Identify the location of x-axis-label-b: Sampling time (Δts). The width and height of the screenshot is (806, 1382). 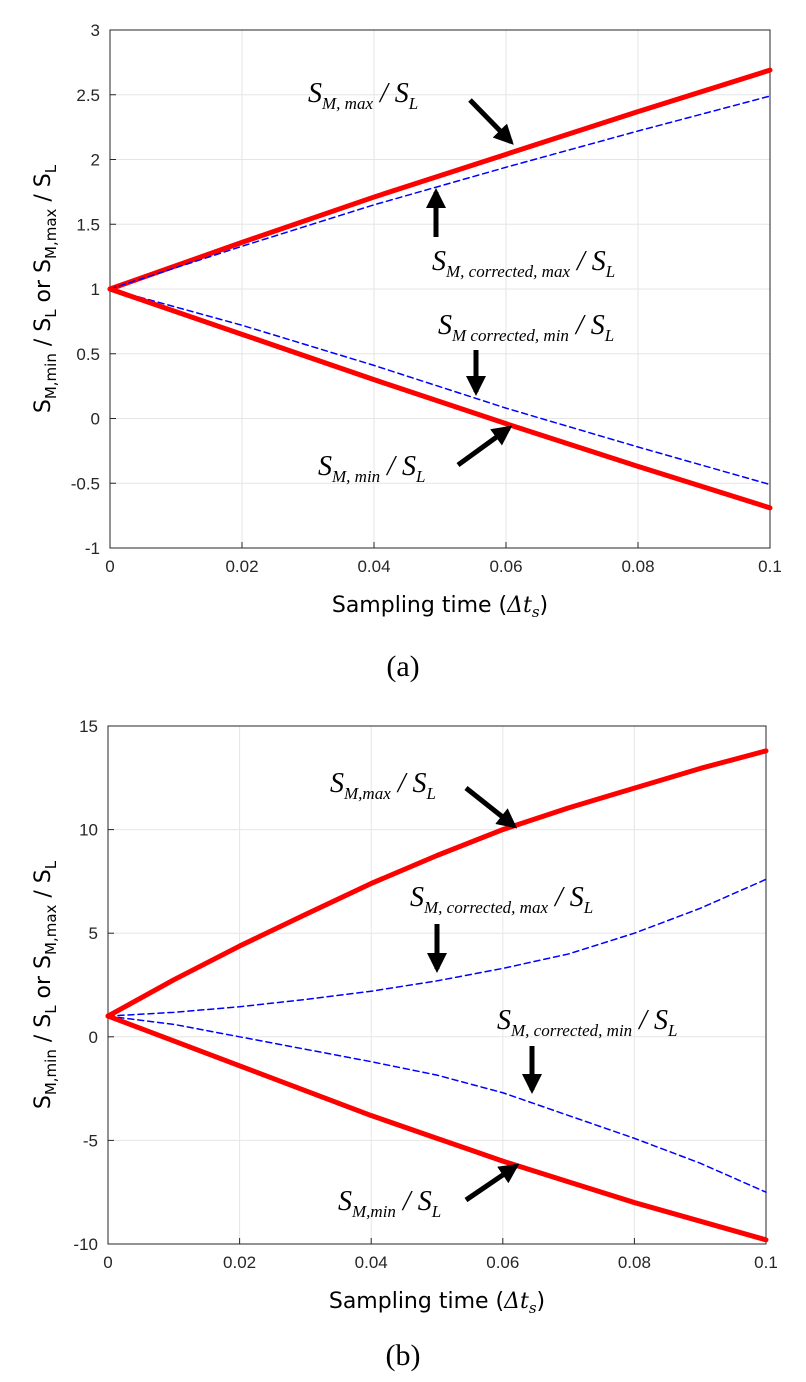
(437, 1303).